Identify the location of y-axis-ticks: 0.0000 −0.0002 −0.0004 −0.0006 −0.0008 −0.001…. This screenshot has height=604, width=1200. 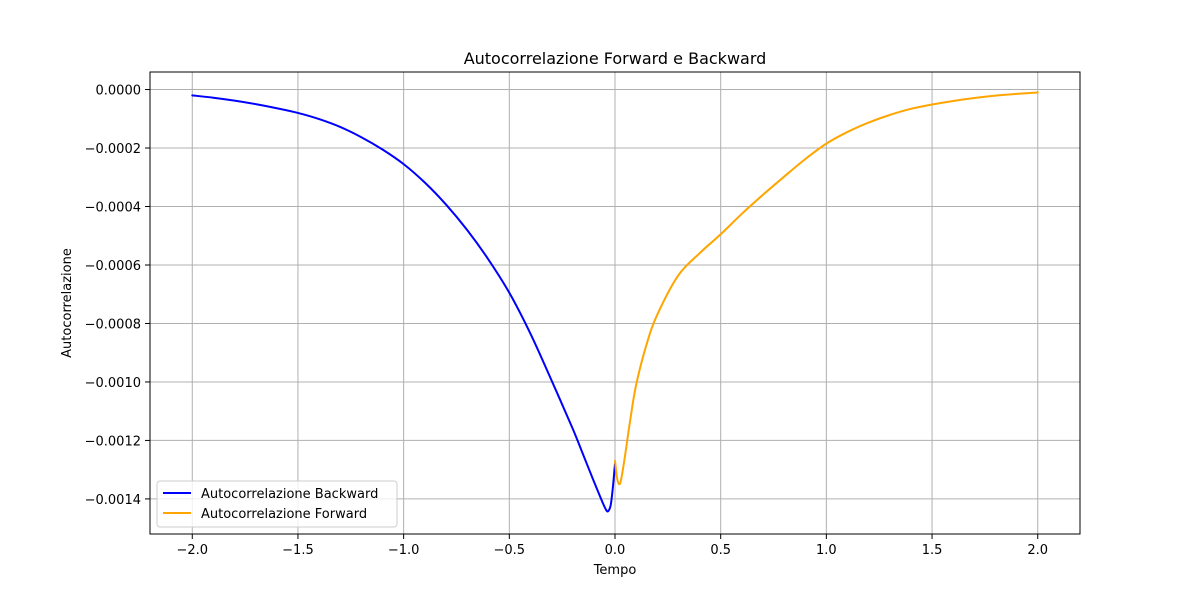
(117, 296).